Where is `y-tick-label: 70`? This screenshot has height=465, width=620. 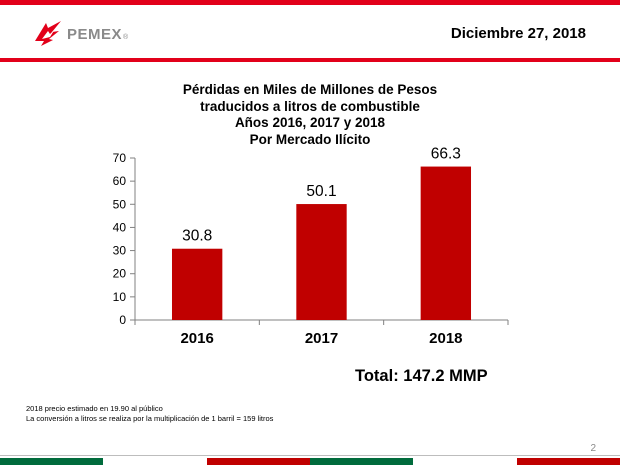
y-tick-label: 70 is located at coordinates (120, 158).